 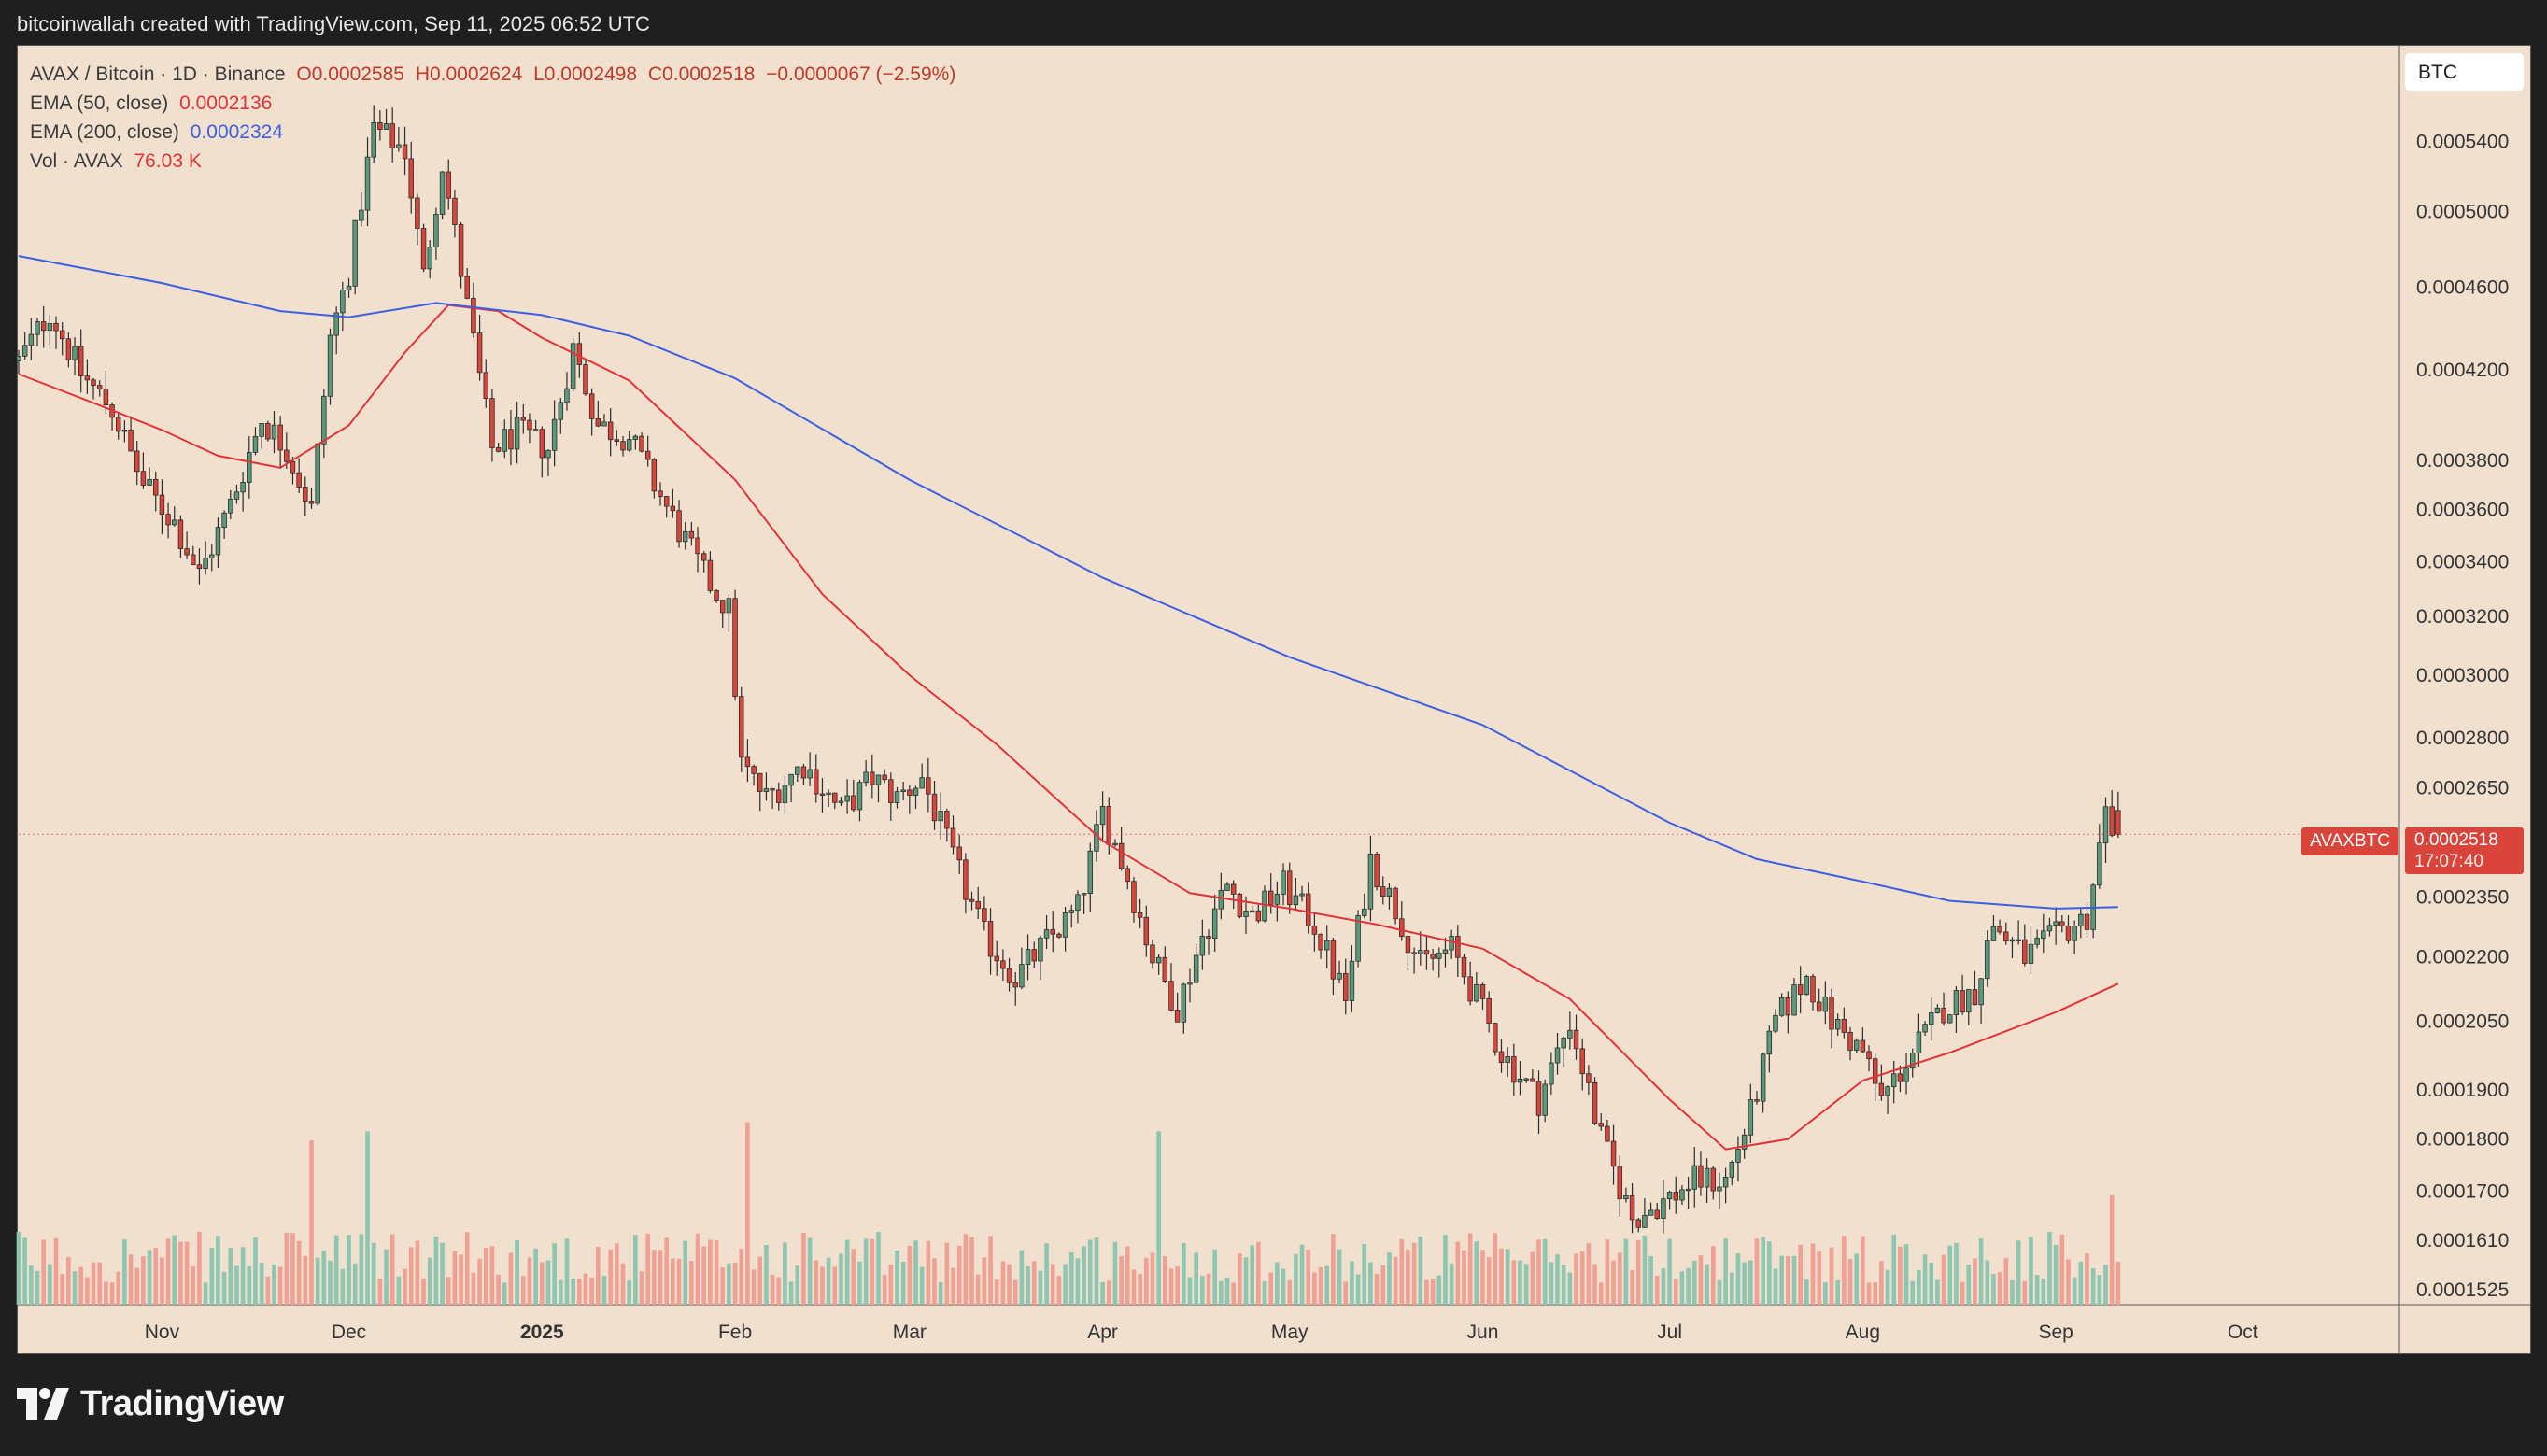 I want to click on tradingview-logo: TradingView, so click(x=150, y=1403).